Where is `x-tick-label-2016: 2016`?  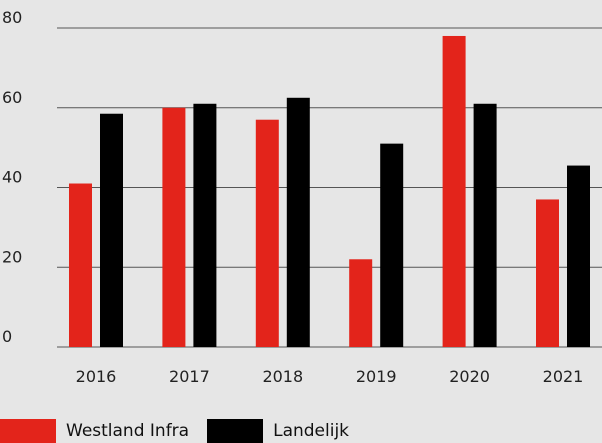 x-tick-label-2016: 2016 is located at coordinates (96, 376).